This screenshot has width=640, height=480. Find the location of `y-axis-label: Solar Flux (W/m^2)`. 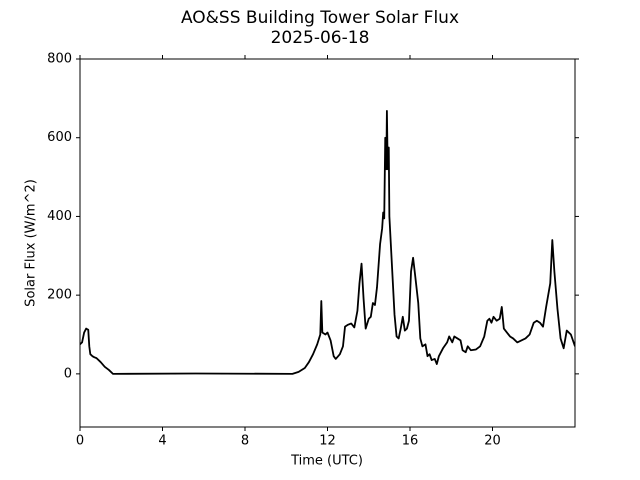

y-axis-label: Solar Flux (W/m^2) is located at coordinates (31, 243).